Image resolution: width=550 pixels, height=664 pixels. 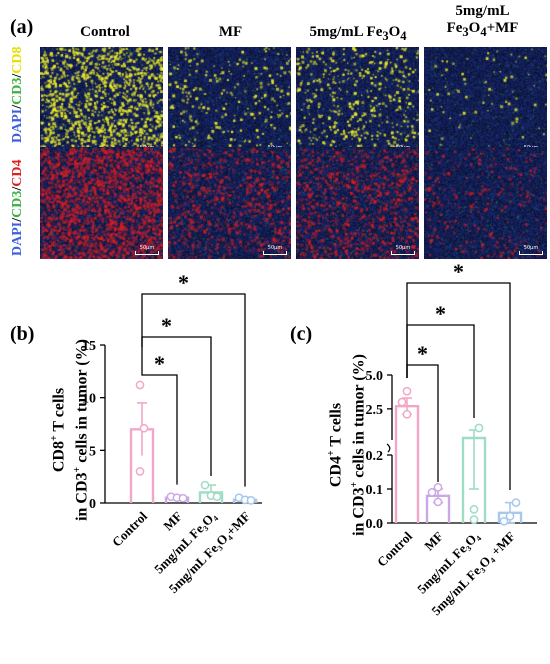 What do you see at coordinates (357, 103) in the screenshot?
I see `micrograph-cd8-fe3o4: 50μm` at bounding box center [357, 103].